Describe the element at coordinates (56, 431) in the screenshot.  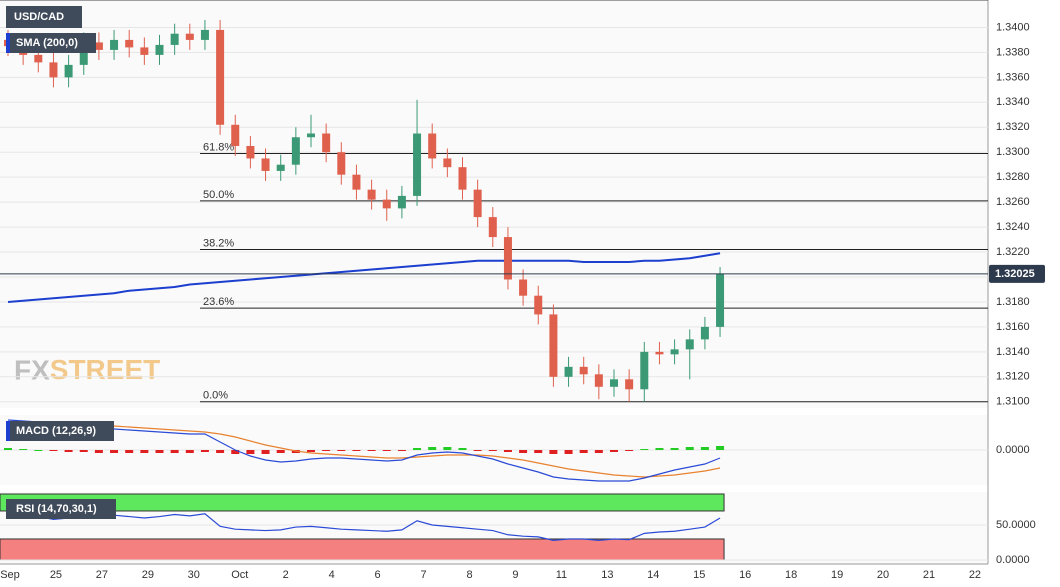
I see `macd-title: MACD (12,26,9)` at that location.